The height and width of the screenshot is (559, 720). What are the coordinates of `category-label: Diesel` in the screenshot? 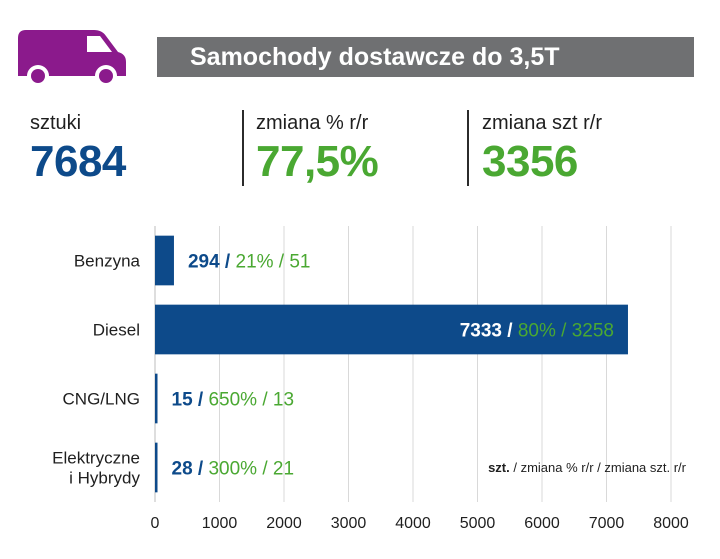 It's located at (116, 330).